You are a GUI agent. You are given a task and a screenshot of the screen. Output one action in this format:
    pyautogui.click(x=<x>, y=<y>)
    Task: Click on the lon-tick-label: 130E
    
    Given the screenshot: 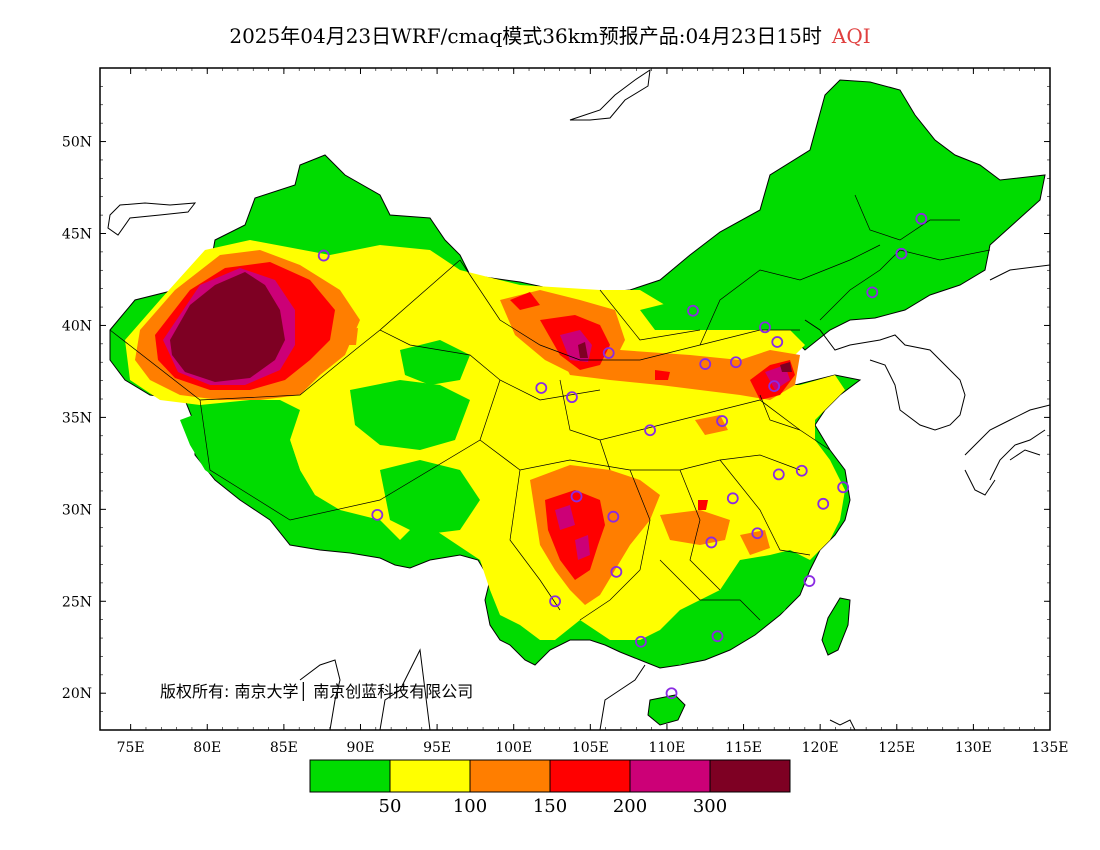 What is the action you would take?
    pyautogui.click(x=973, y=748)
    